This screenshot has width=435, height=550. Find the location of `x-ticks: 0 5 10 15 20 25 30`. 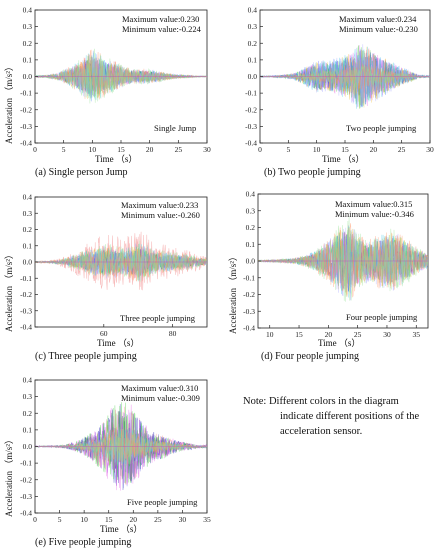

x-ticks: 0 5 10 15 20 25 30 is located at coordinates (346, 147).